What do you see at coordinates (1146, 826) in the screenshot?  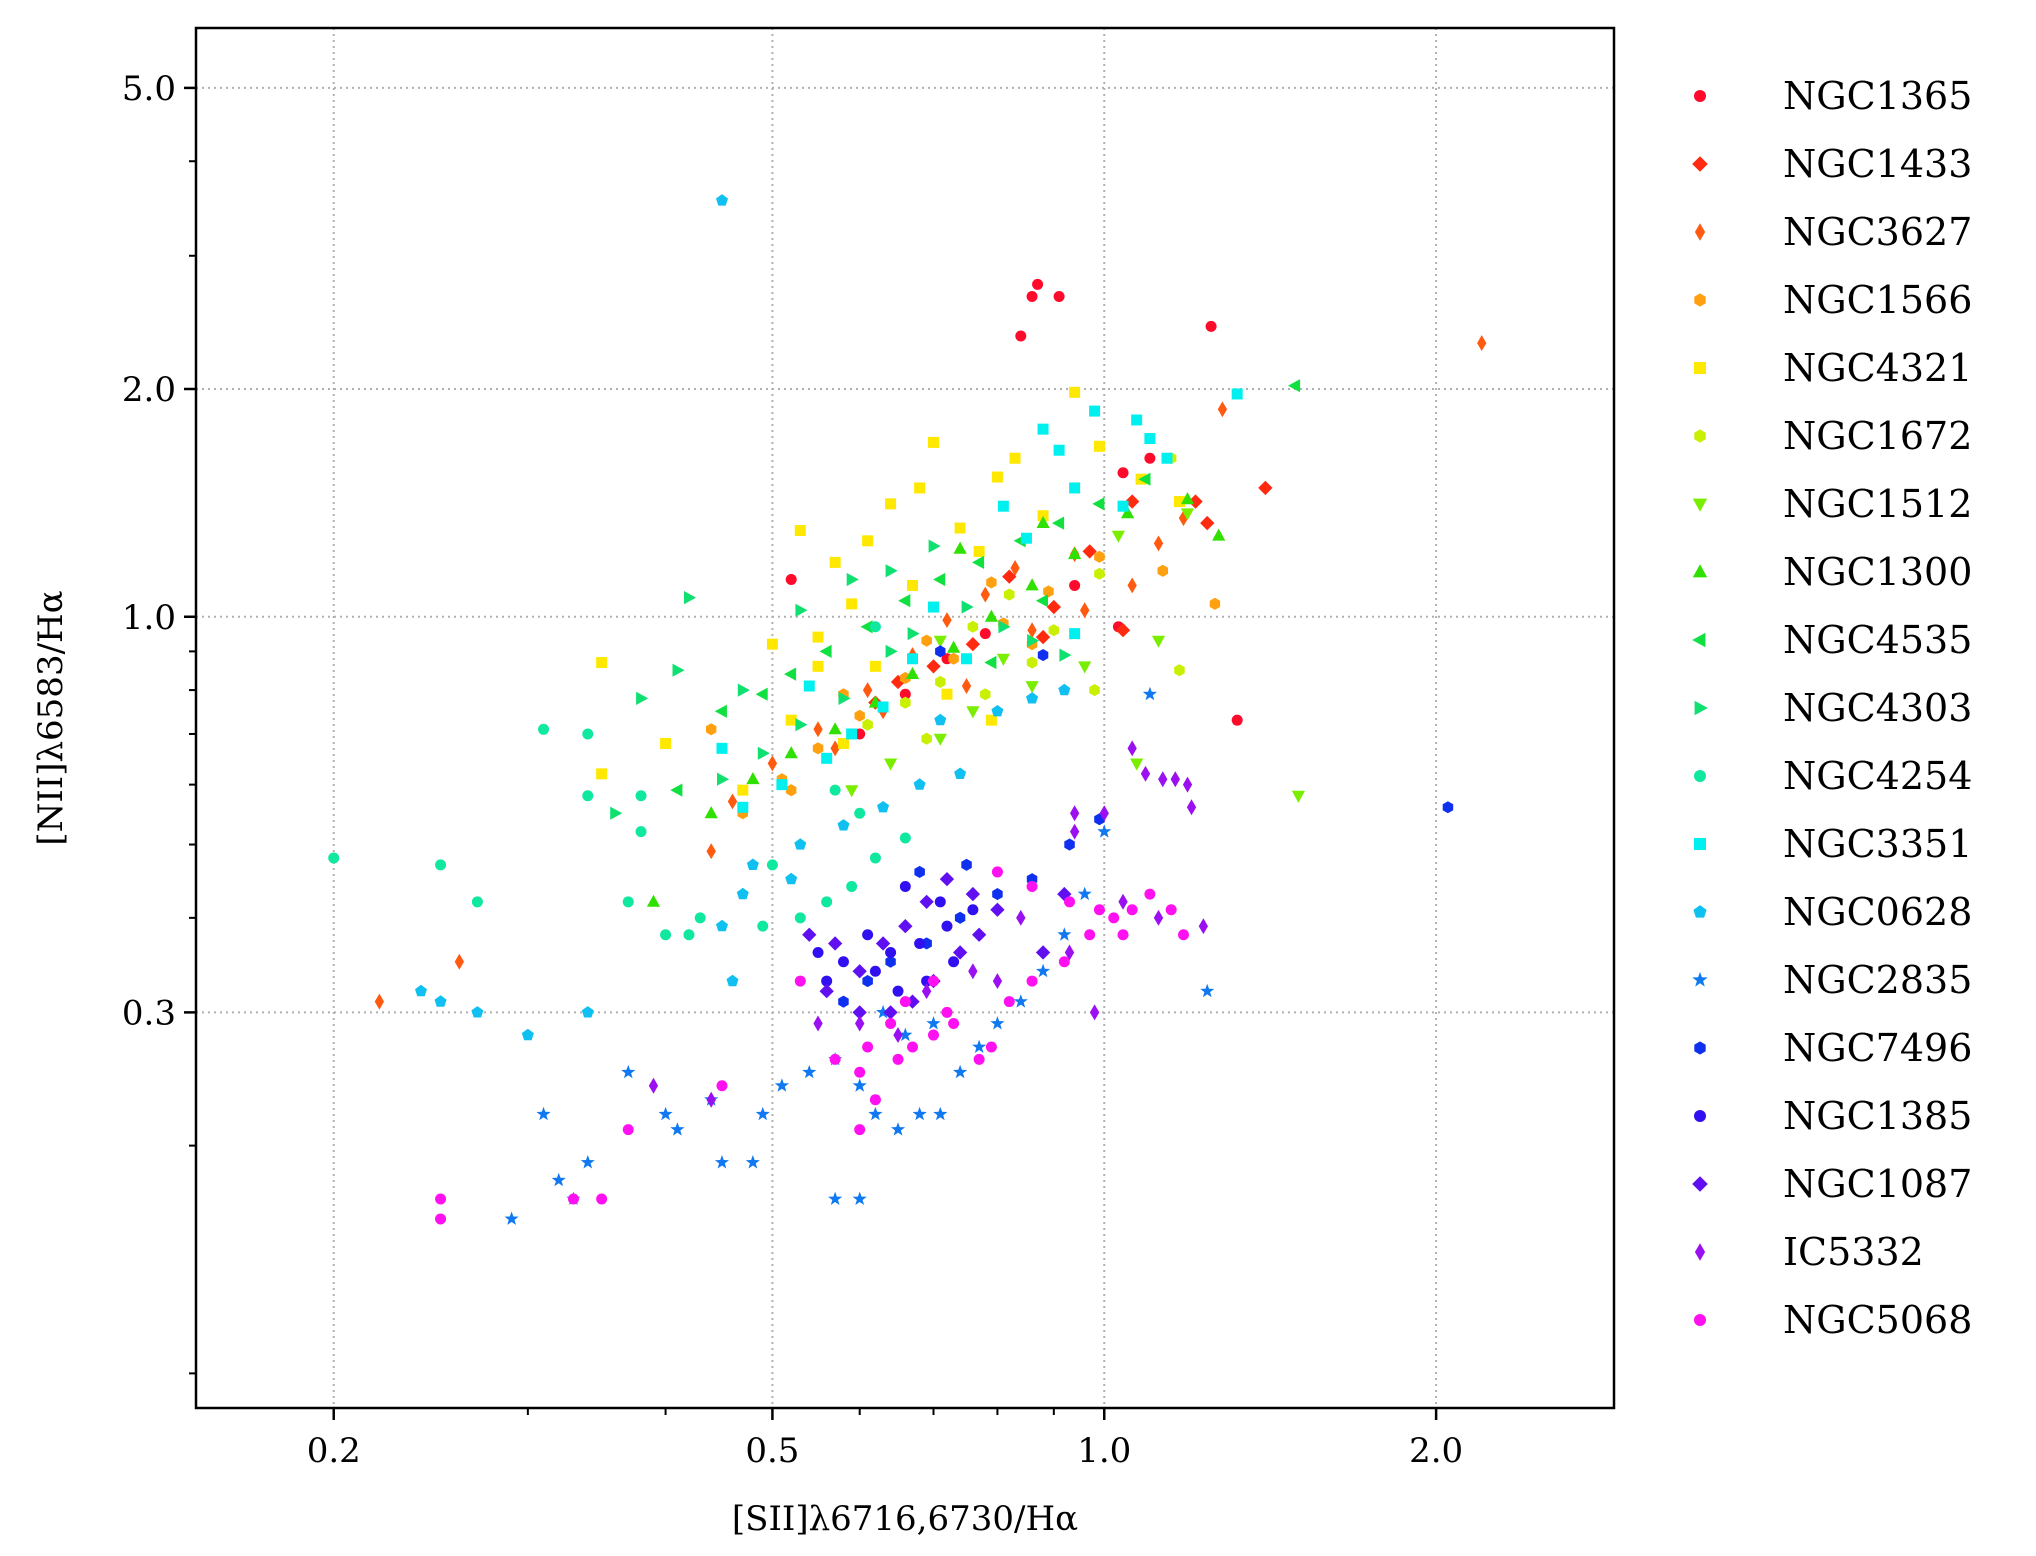 I see `series-NGC7496` at bounding box center [1146, 826].